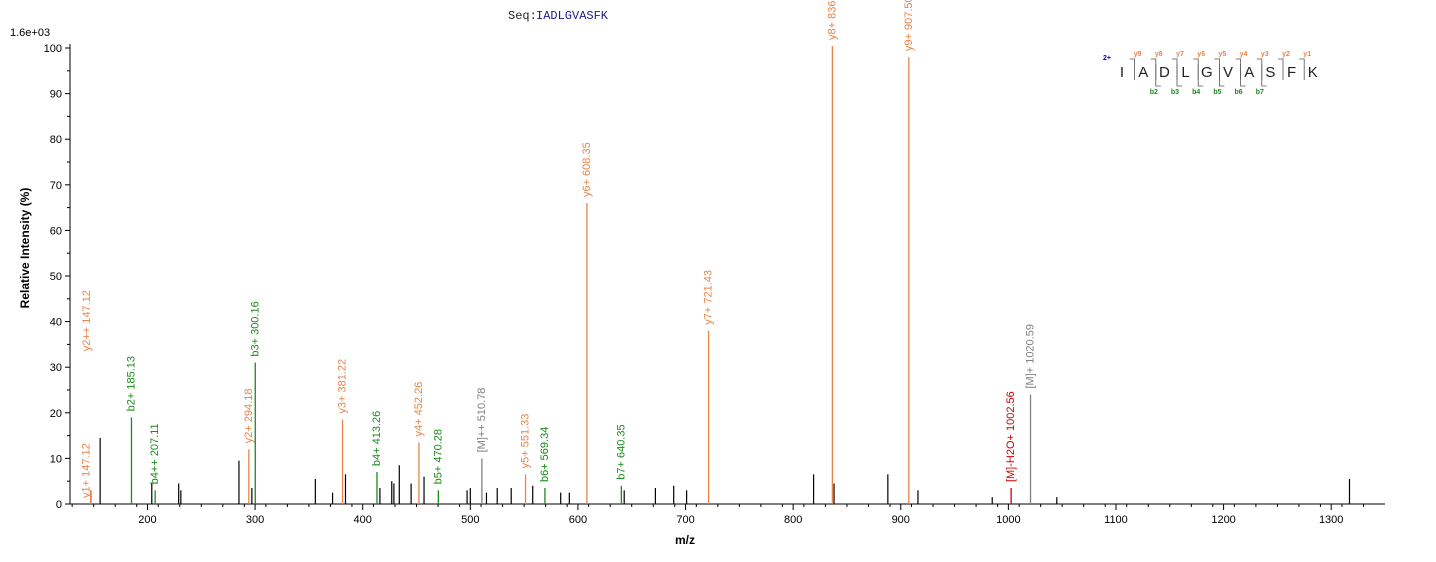 This screenshot has width=1436, height=562. What do you see at coordinates (1138, 54) in the screenshot?
I see `y-ion-label: y9` at bounding box center [1138, 54].